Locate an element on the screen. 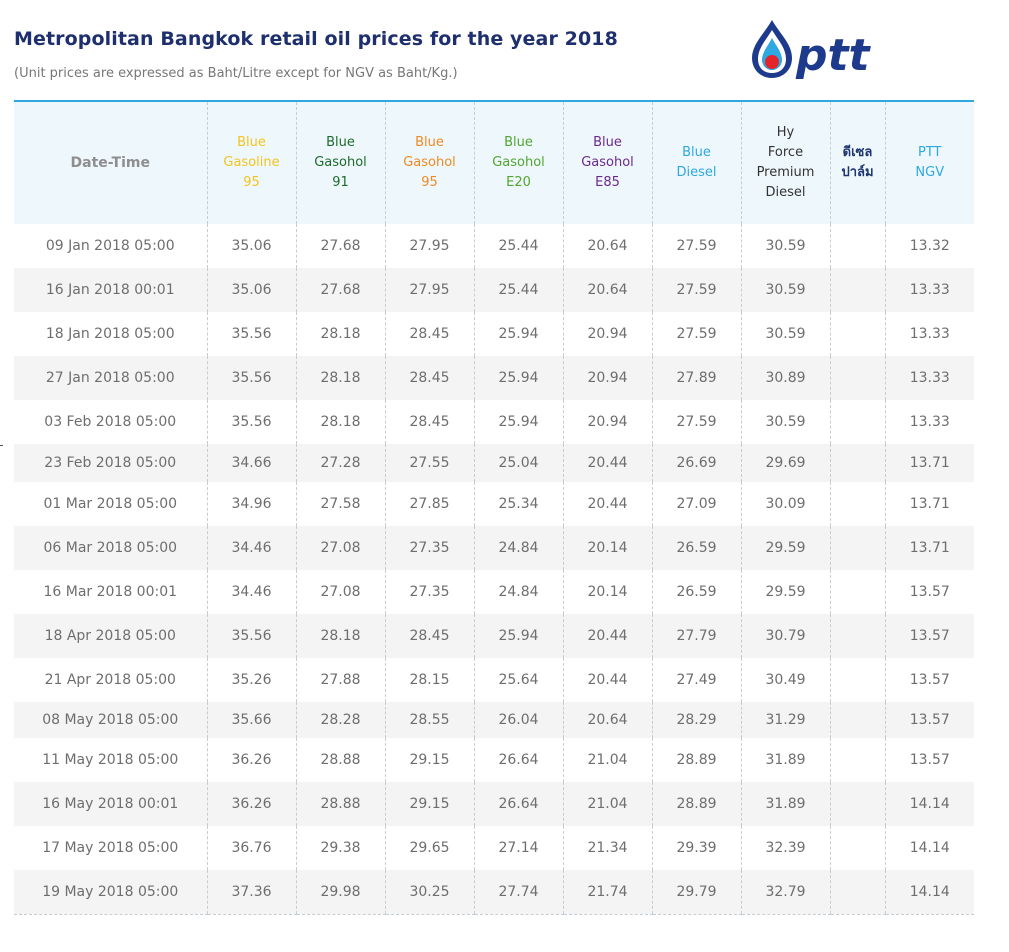  cell-hy: 30.59 is located at coordinates (785, 246).